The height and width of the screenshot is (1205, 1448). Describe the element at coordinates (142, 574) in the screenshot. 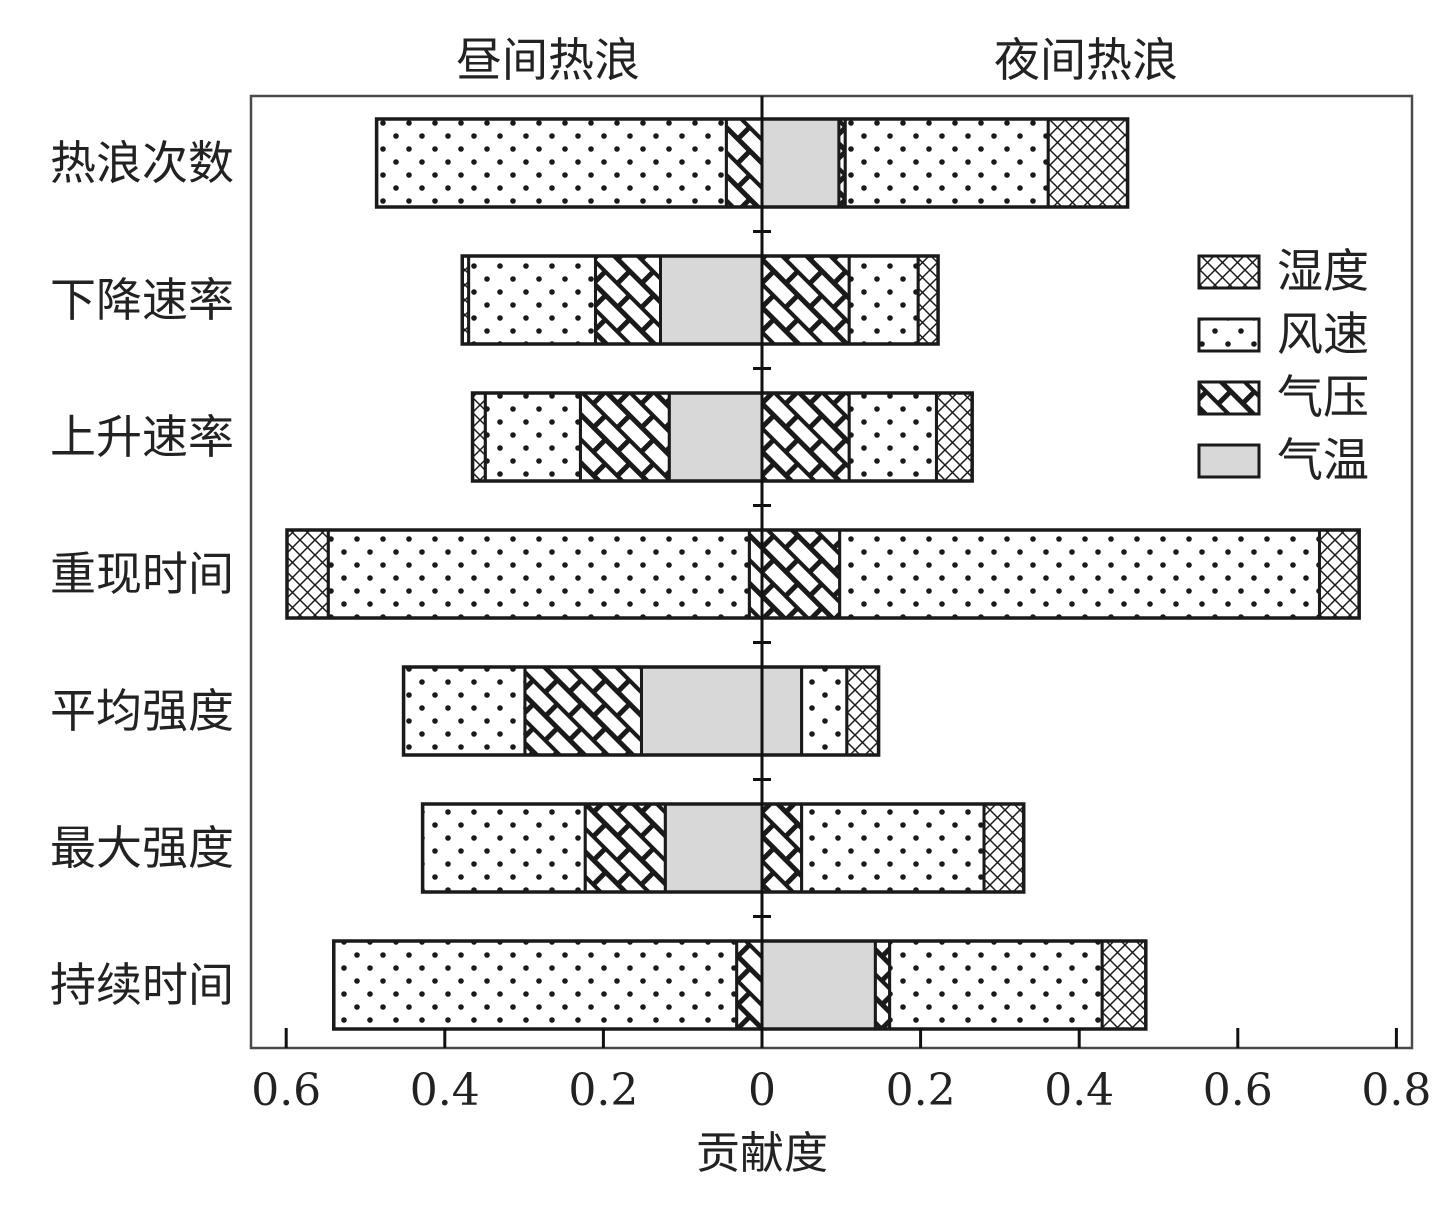

I see `category-label: 重现时间` at that location.